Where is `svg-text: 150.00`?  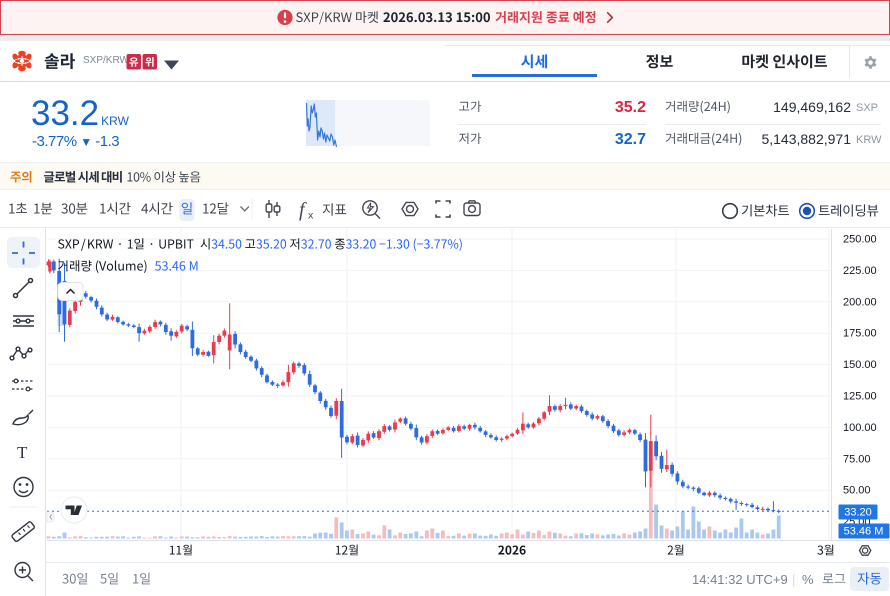 svg-text: 150.00 is located at coordinates (860, 365).